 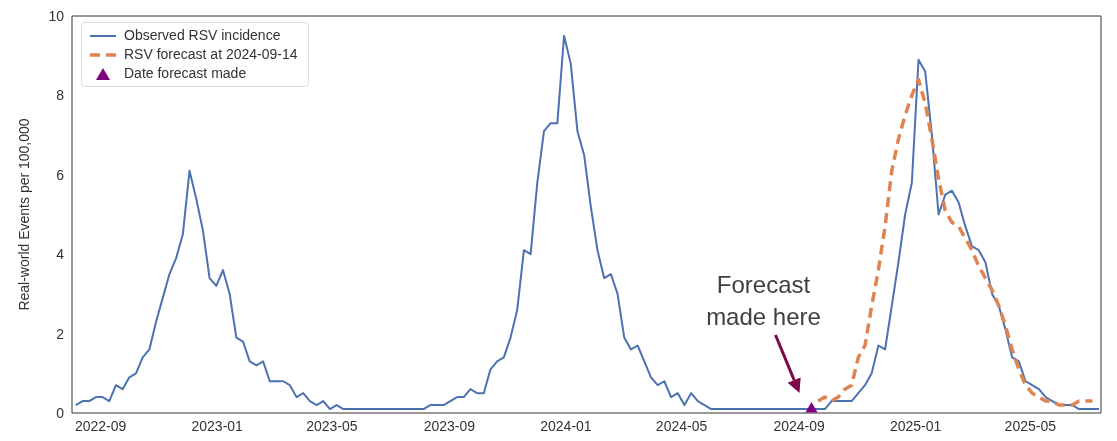 I want to click on x-tick-label: 2025-01, so click(x=915, y=425).